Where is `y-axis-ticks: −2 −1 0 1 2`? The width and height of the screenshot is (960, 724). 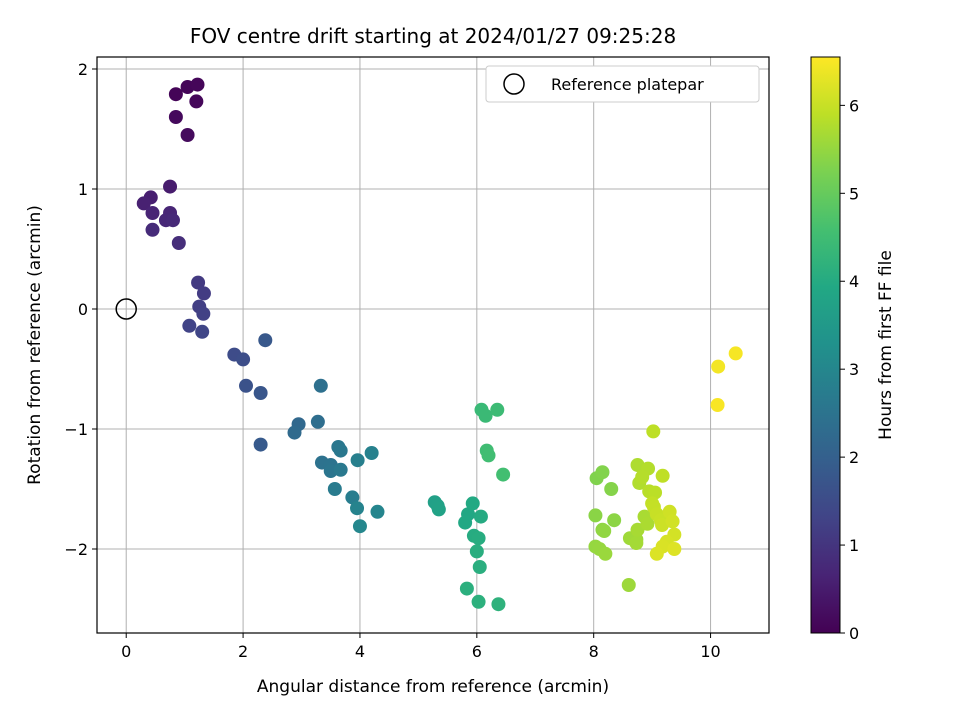
y-axis-ticks: −2 −1 0 1 2 is located at coordinates (80, 309).